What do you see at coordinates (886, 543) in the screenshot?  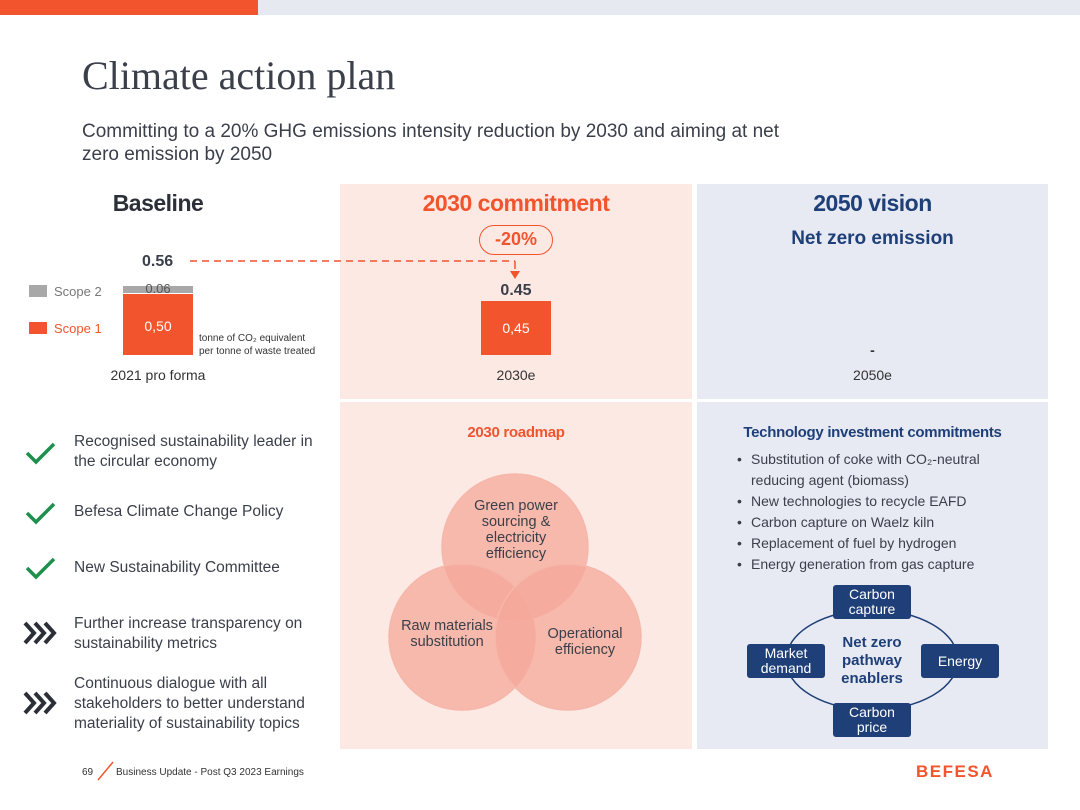 I see `tech-bullet: Replacement of fuel by hydrogen` at bounding box center [886, 543].